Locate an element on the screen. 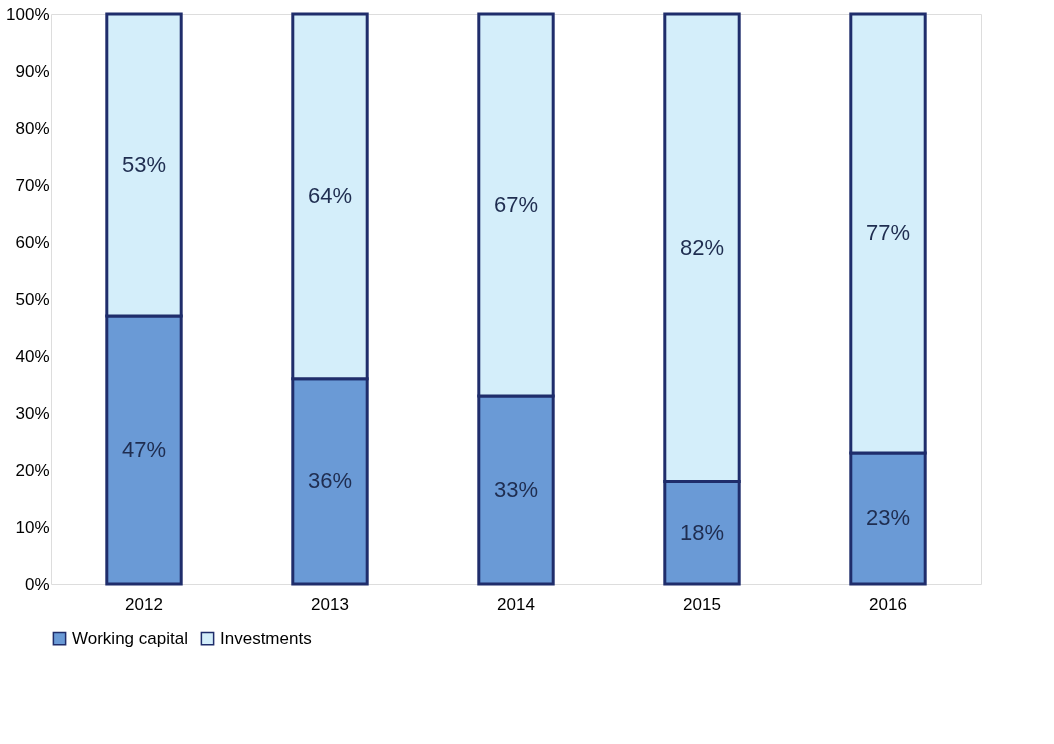 The image size is (1054, 744). y-tick-label: 100% is located at coordinates (28, 14).